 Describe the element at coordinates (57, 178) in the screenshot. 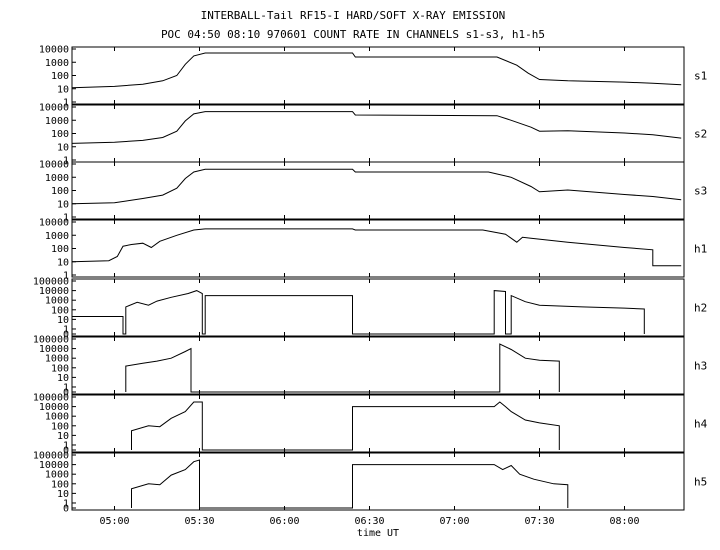

I see `y-tick-label-s3: 1000` at that location.